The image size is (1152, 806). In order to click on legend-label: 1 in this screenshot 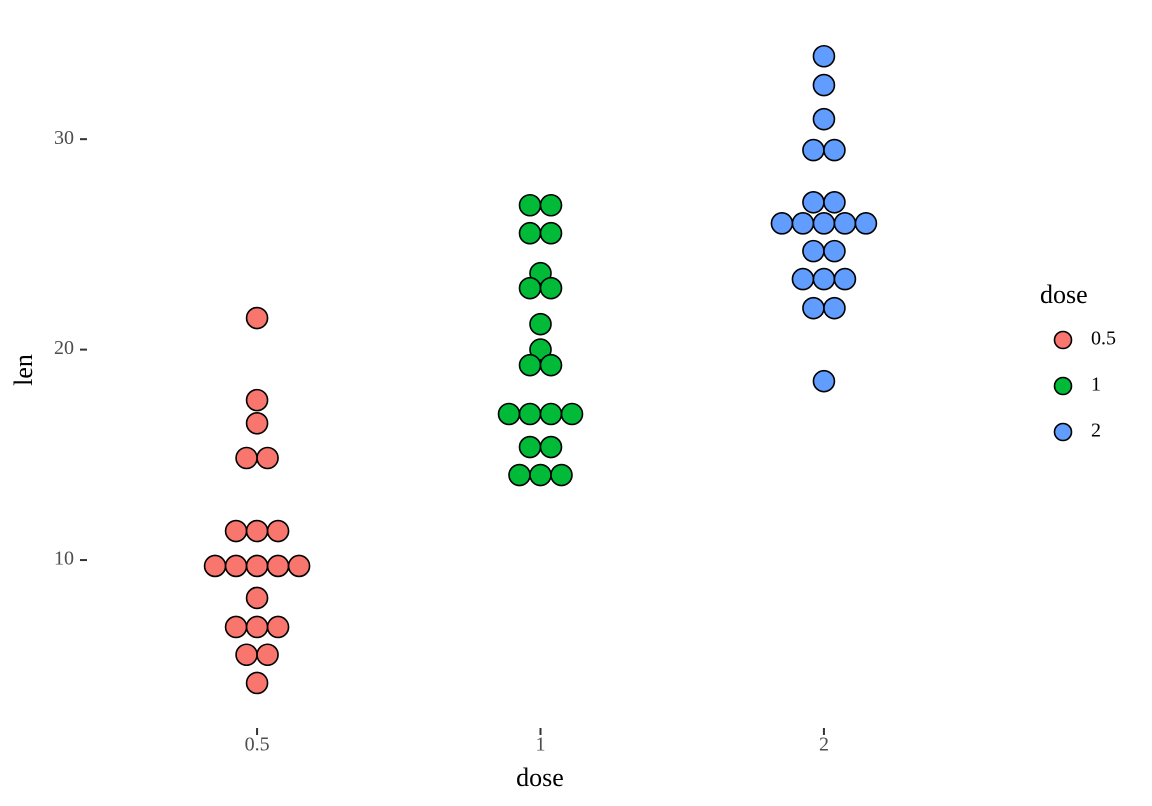, I will do `click(1096, 385)`.